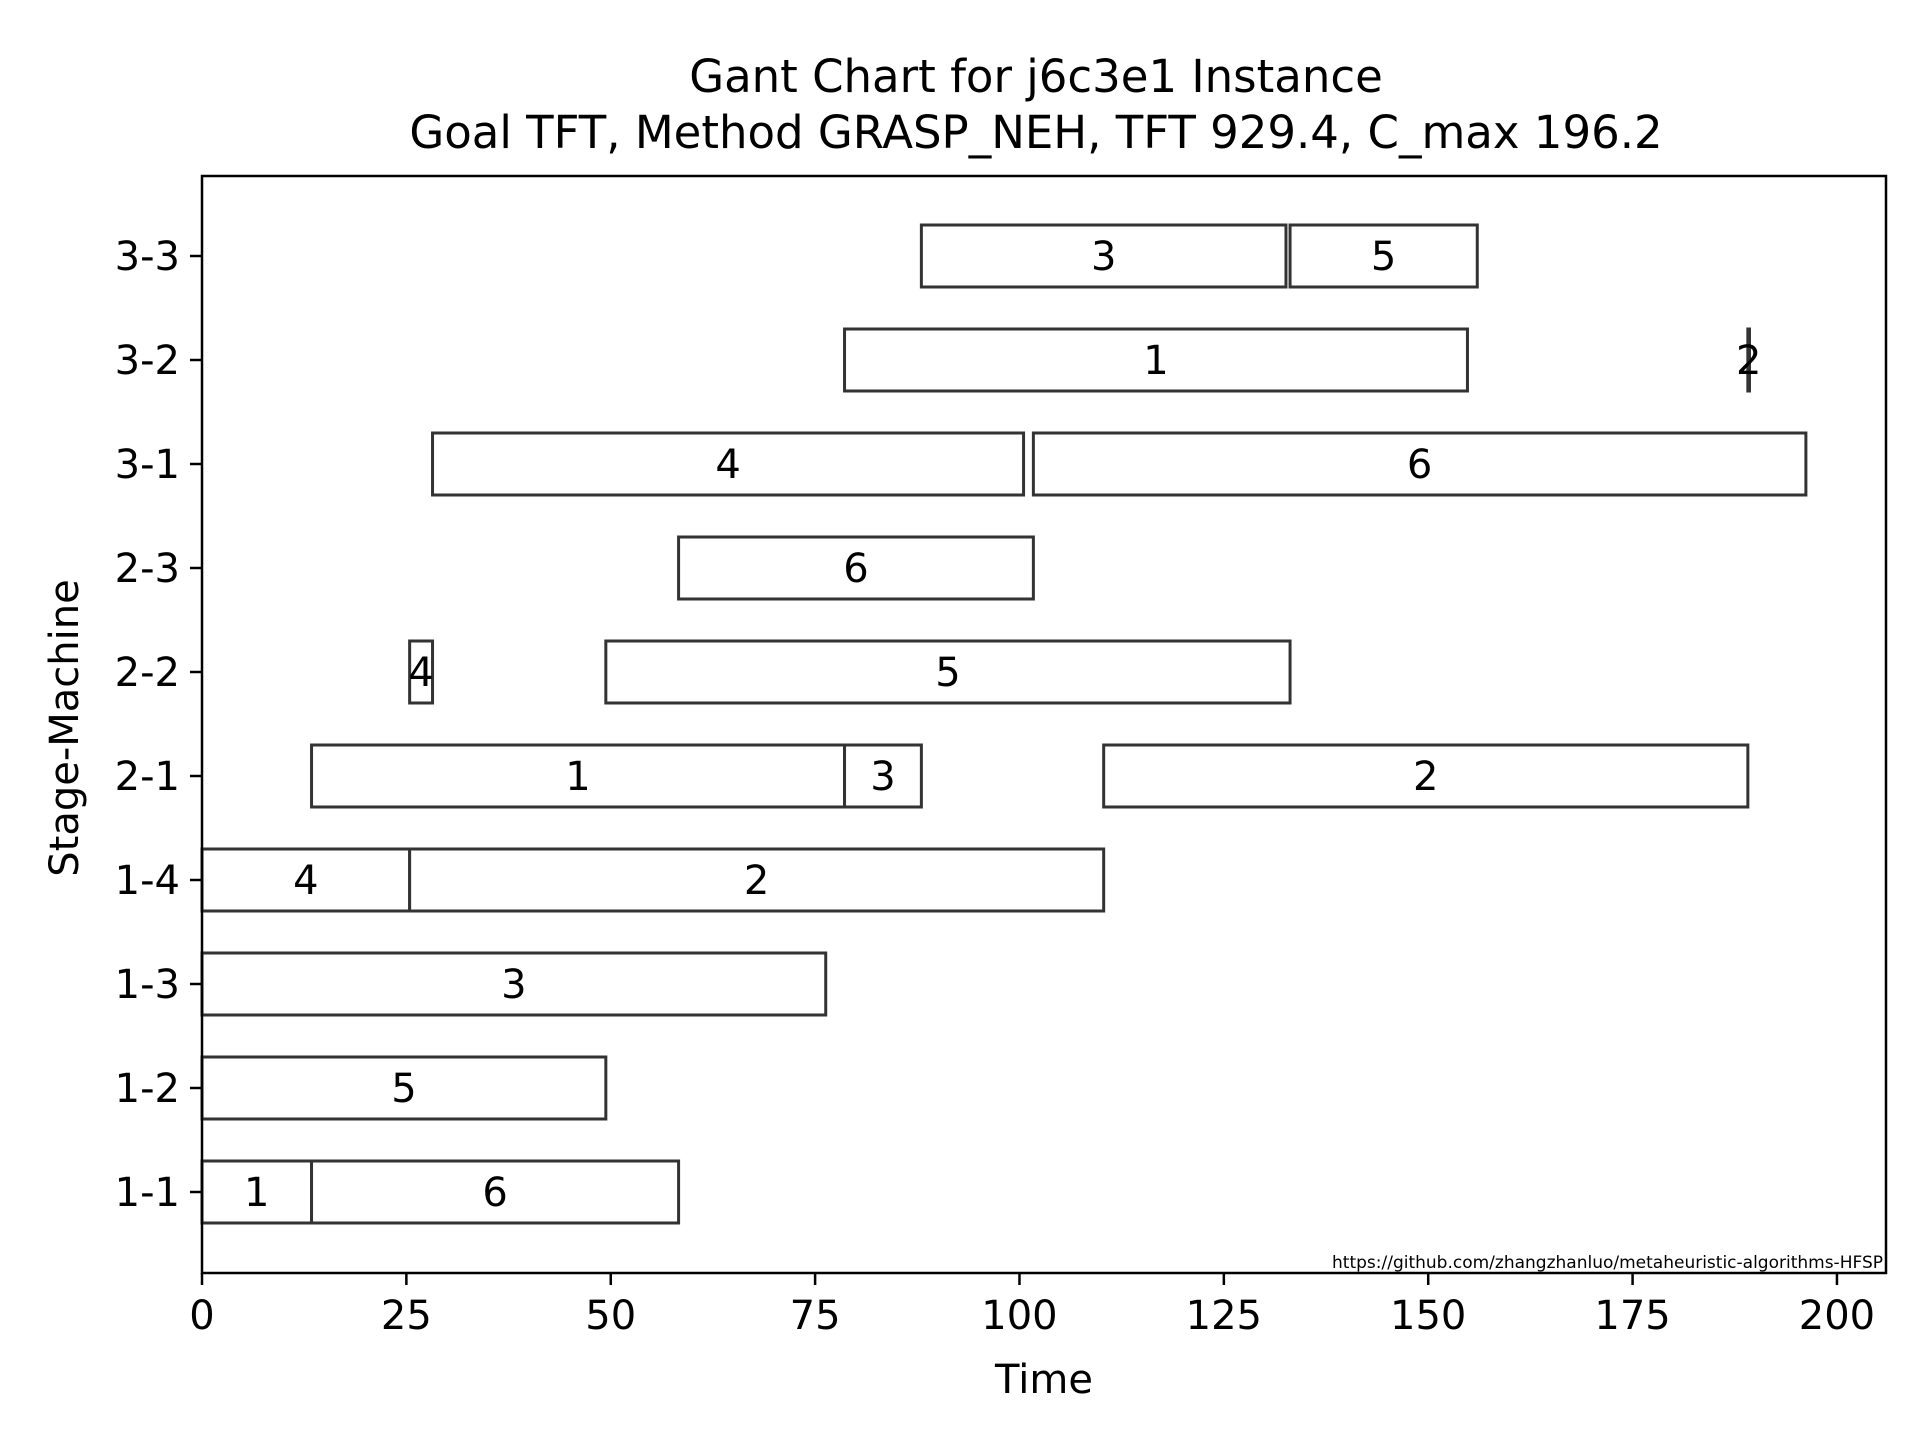 This screenshot has height=1440, width=1920. I want to click on y-tick-label: 2-3, so click(147, 569).